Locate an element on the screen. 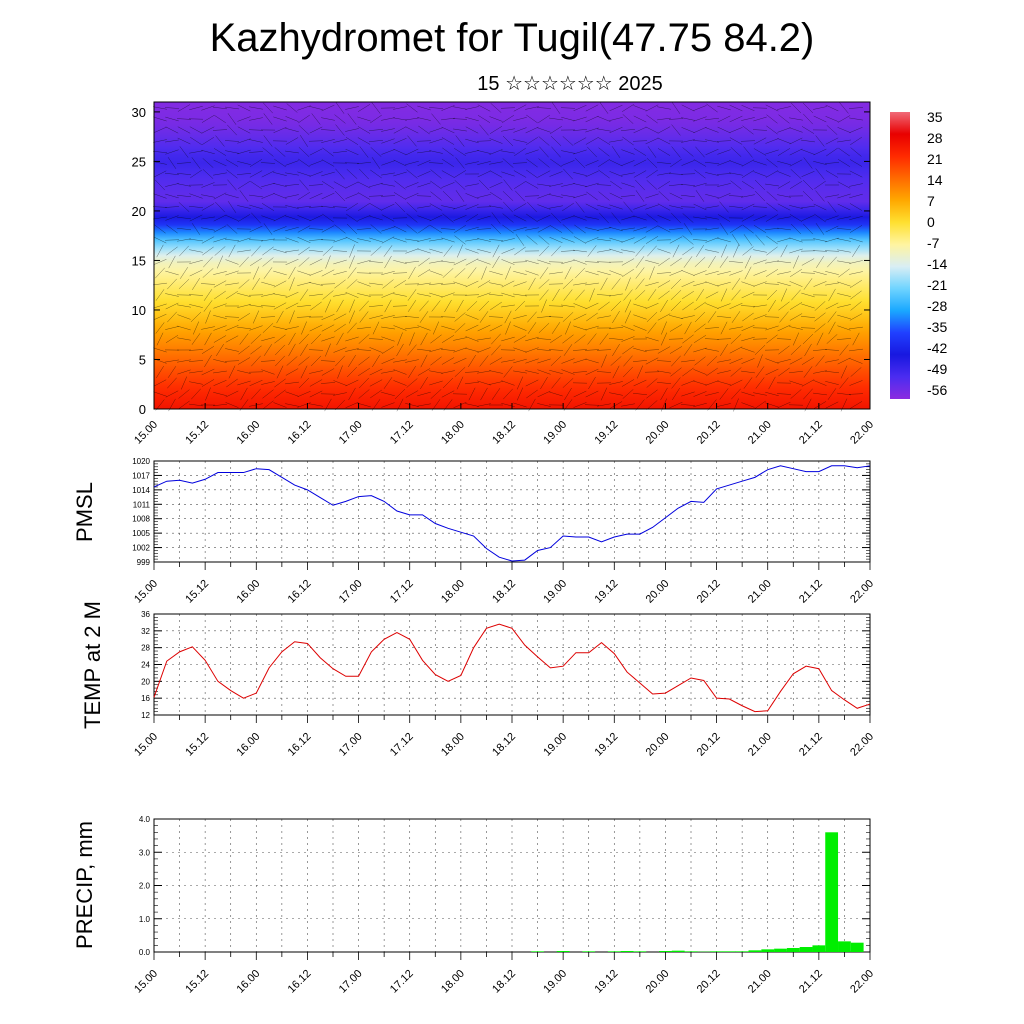 Image resolution: width=1024 pixels, height=1024 pixels. panel-y-axis-title: PRECIP, mm is located at coordinates (84, 885).